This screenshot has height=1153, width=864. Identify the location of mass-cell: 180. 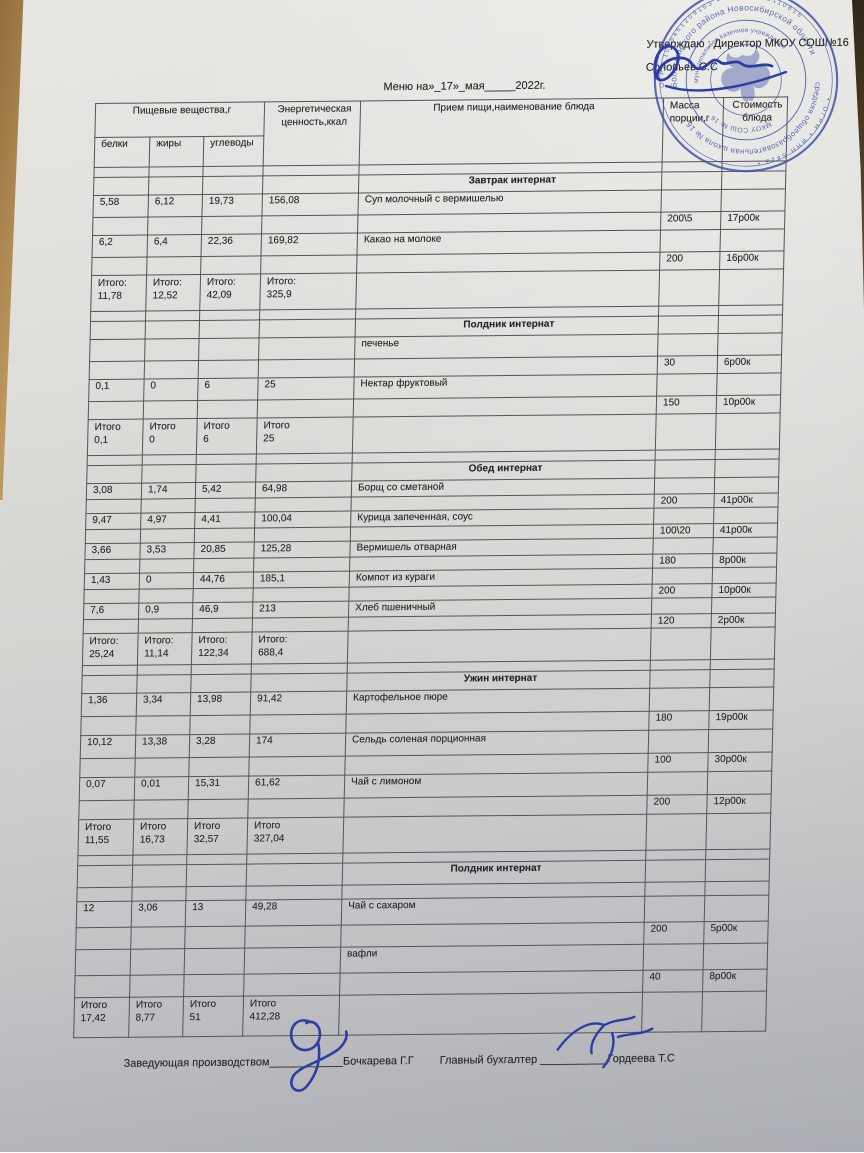
(683, 561).